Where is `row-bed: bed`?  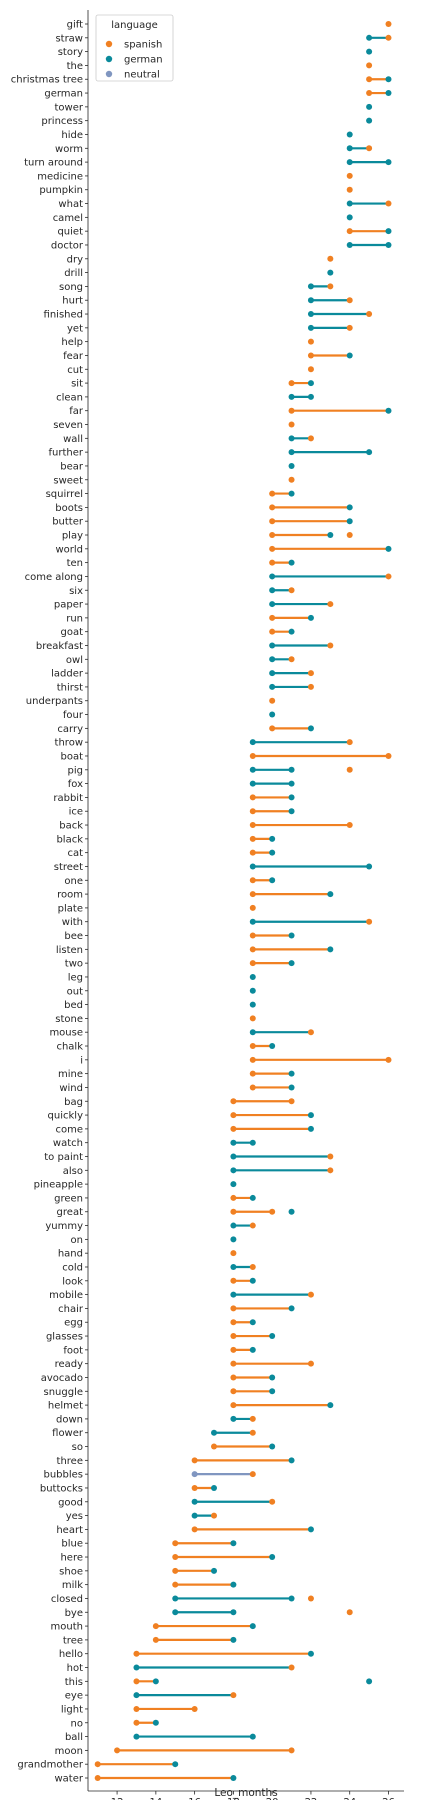 row-bed: bed is located at coordinates (160, 1005).